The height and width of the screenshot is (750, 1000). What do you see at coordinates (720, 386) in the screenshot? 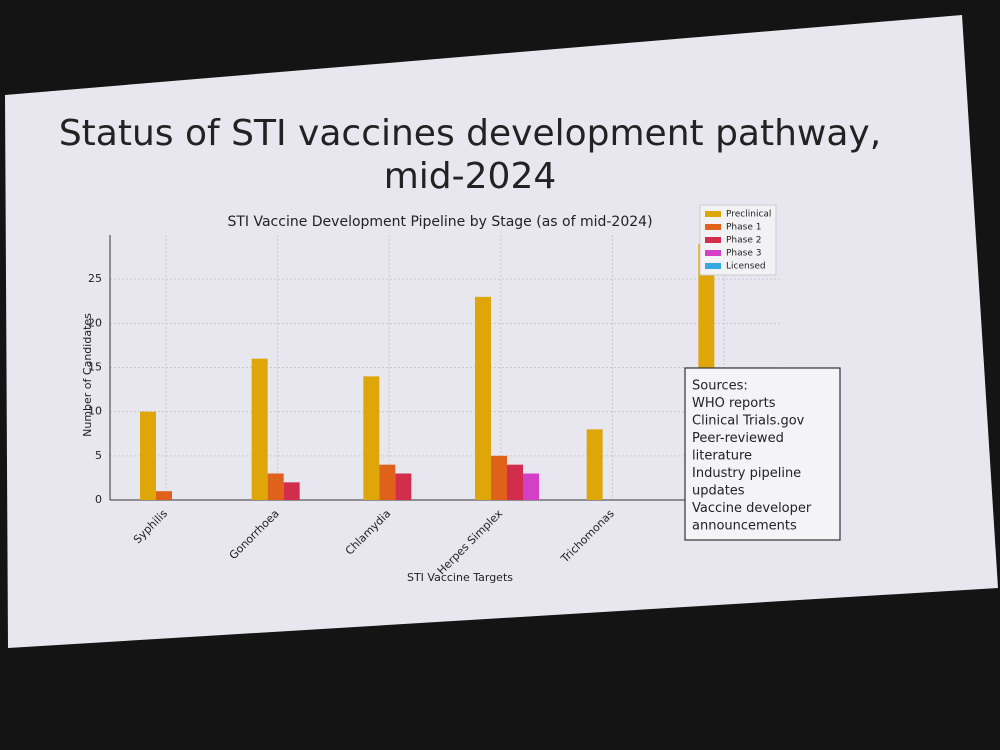
I see `sources-line: Sources:` at bounding box center [720, 386].